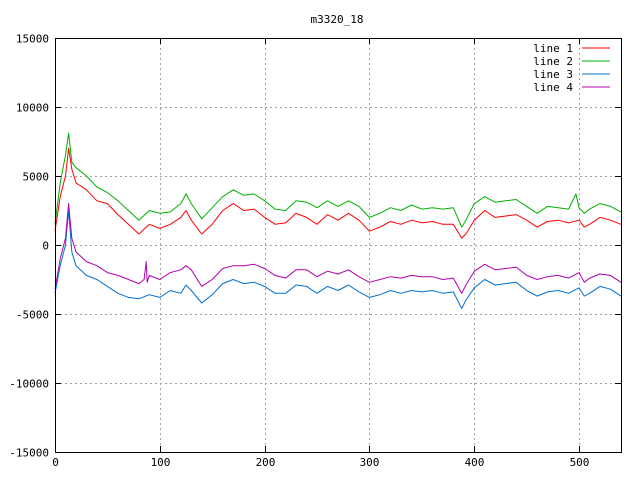  Describe the element at coordinates (29, 453) in the screenshot. I see `y-tick-label: -15000` at that location.